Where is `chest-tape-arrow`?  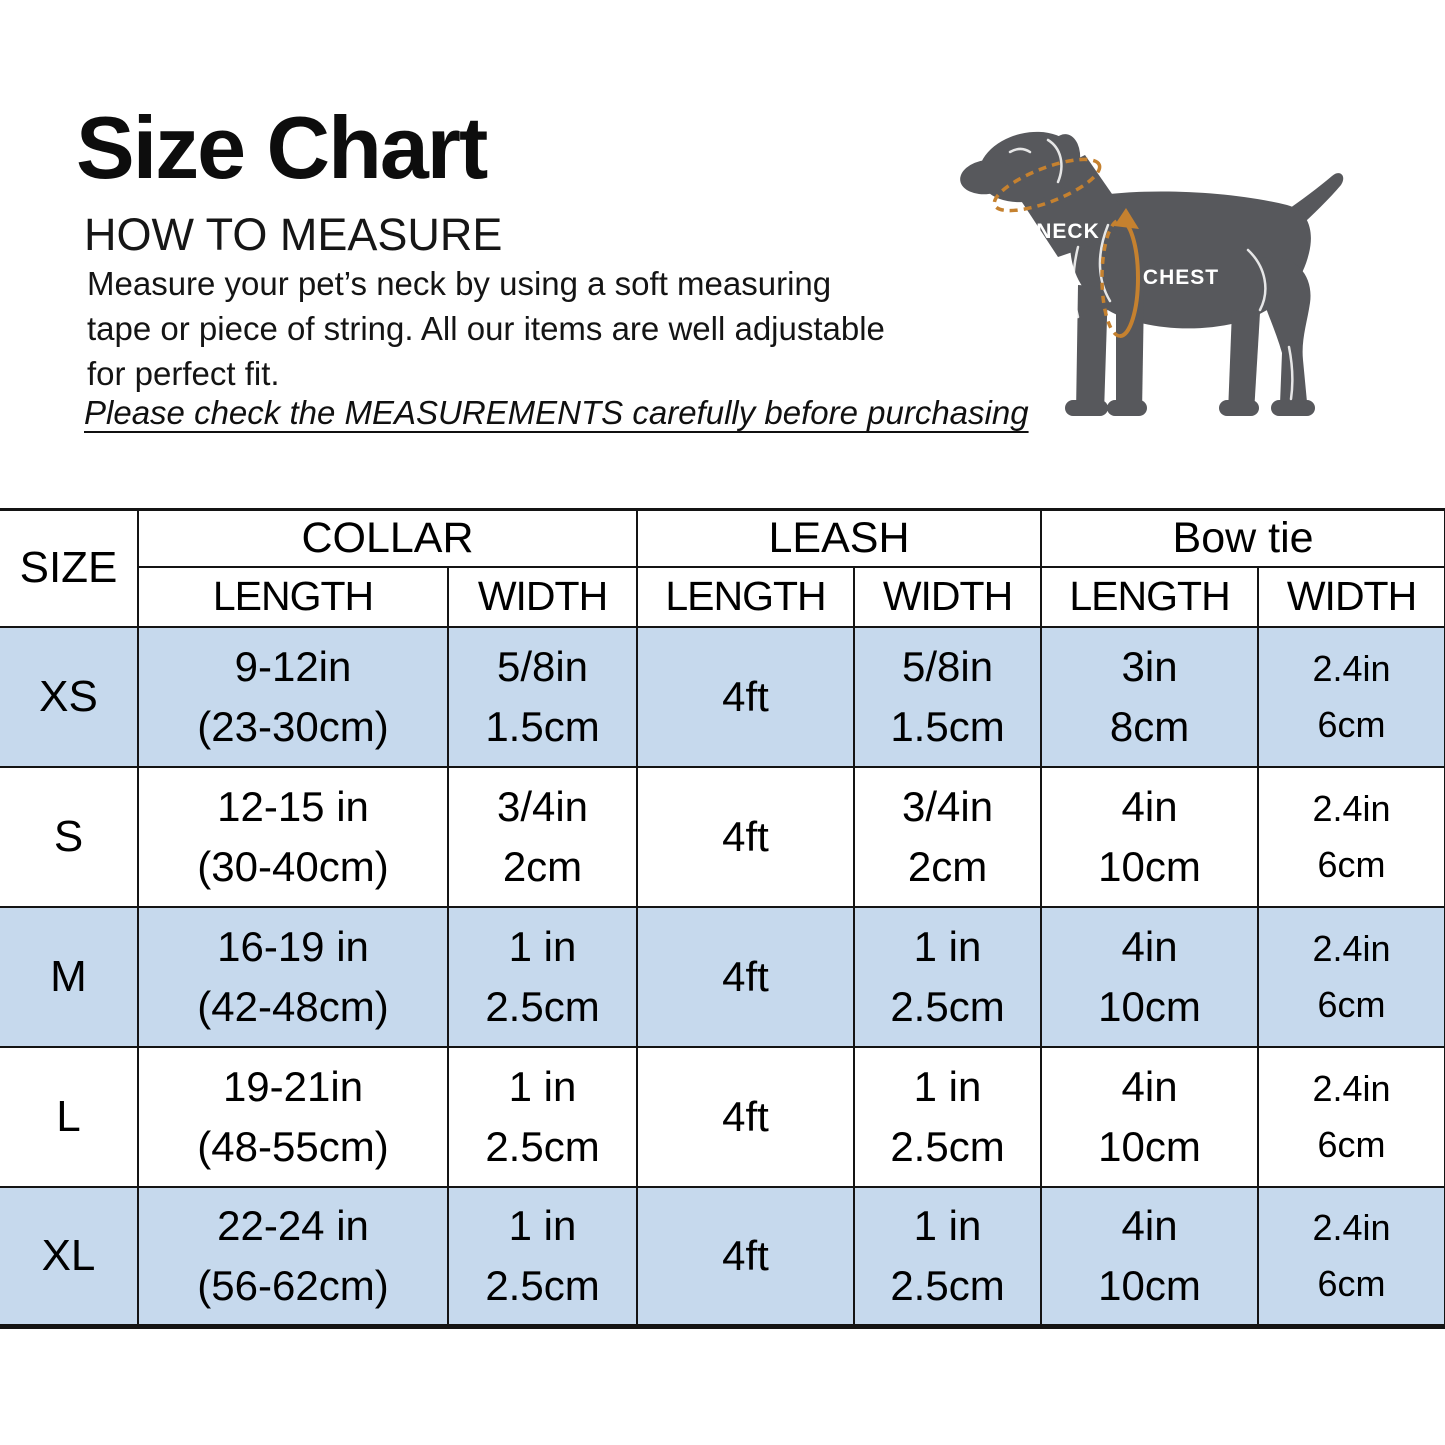 chest-tape-arrow is located at coordinates (1126, 218).